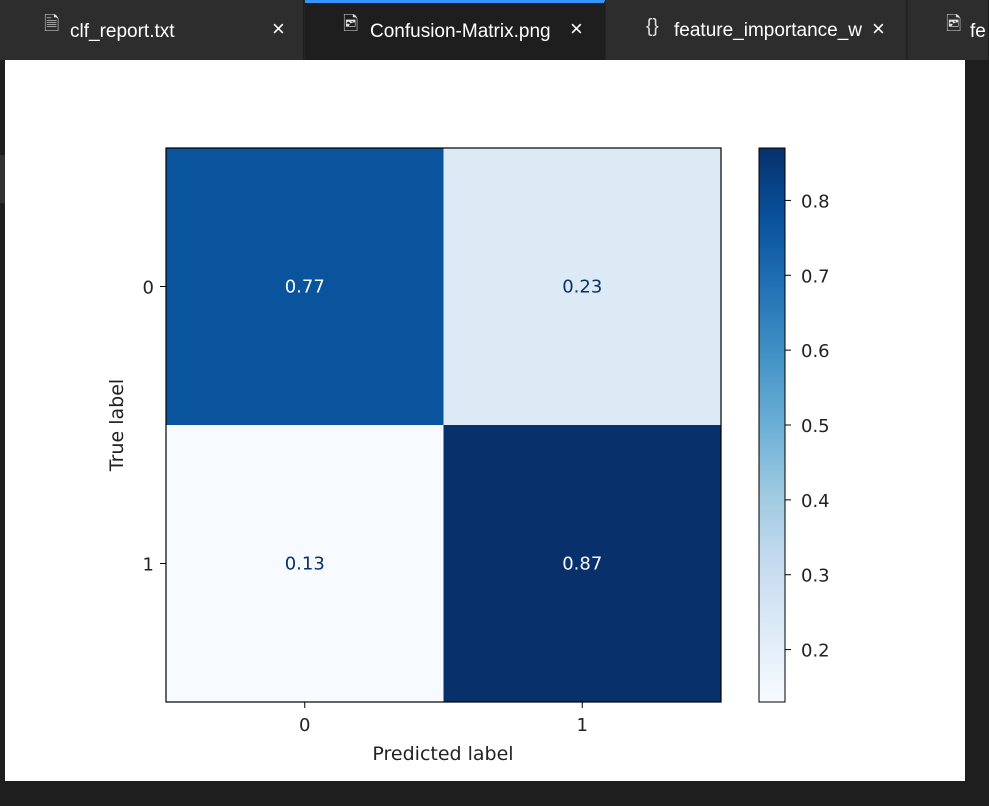 The width and height of the screenshot is (989, 806). I want to click on y-tick-label: 1, so click(148, 565).